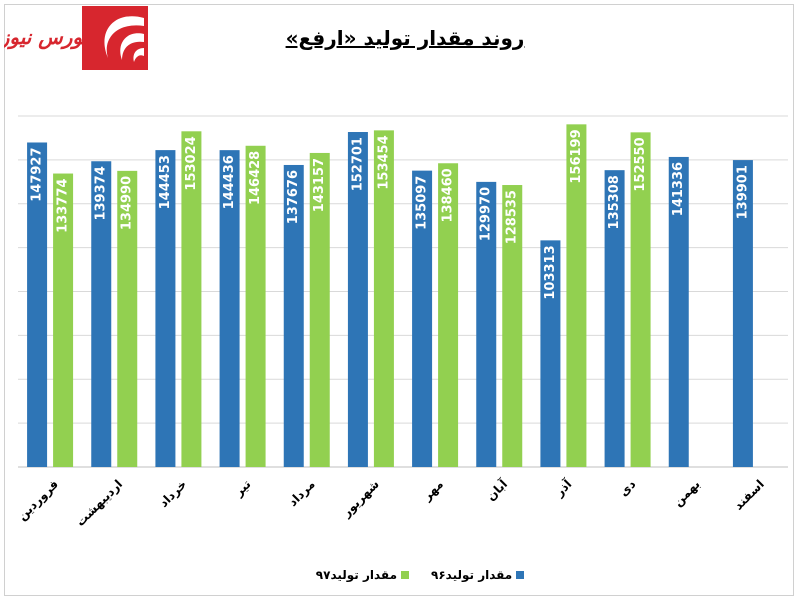 This screenshot has height=600, width=800. What do you see at coordinates (101, 193) in the screenshot?
I see `data-label: 139374` at bounding box center [101, 193].